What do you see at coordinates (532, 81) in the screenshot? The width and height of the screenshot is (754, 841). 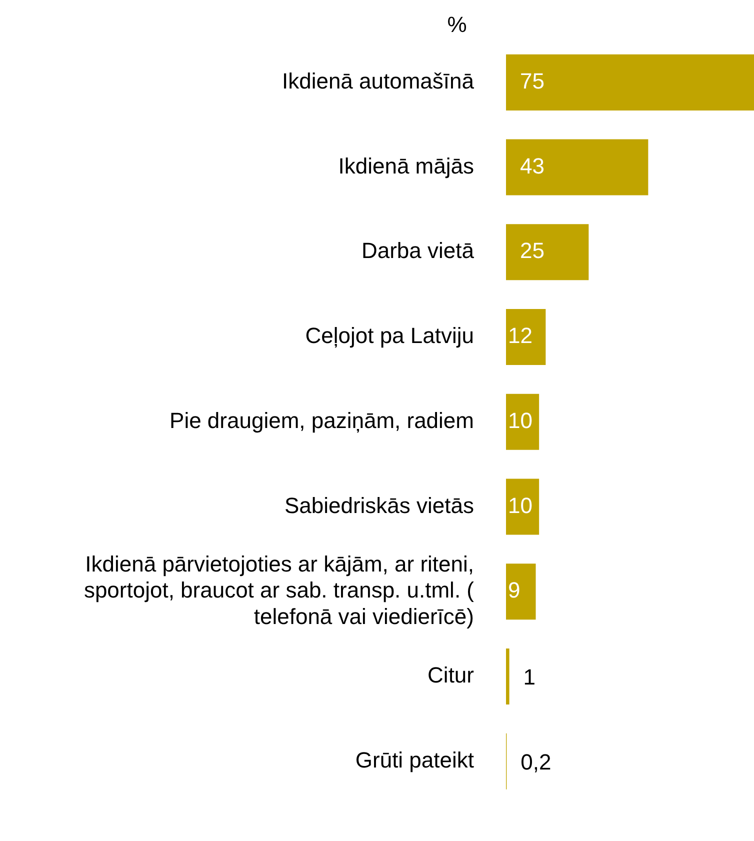 I see `data-label: 75` at bounding box center [532, 81].